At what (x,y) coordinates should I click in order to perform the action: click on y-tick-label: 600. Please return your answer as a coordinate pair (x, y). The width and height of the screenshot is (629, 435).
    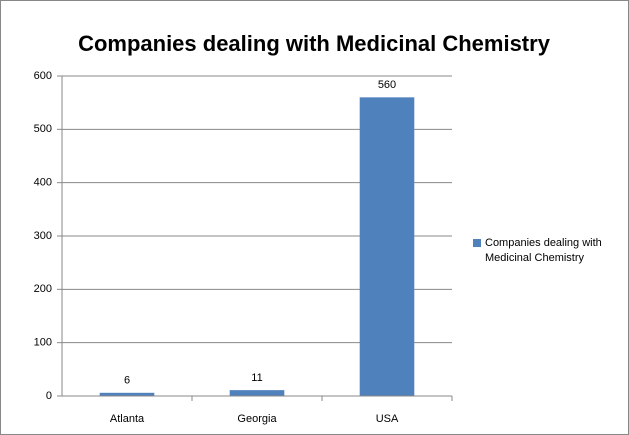
    Looking at the image, I should click on (43, 76).